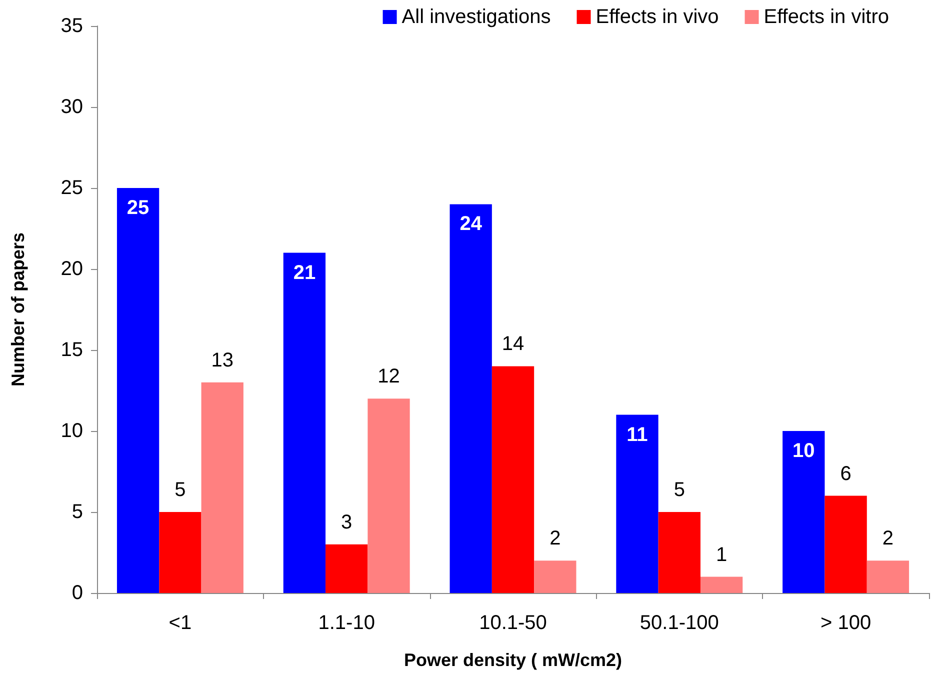 The width and height of the screenshot is (934, 678). What do you see at coordinates (657, 17) in the screenshot?
I see `legend-label: Effects in vivo` at bounding box center [657, 17].